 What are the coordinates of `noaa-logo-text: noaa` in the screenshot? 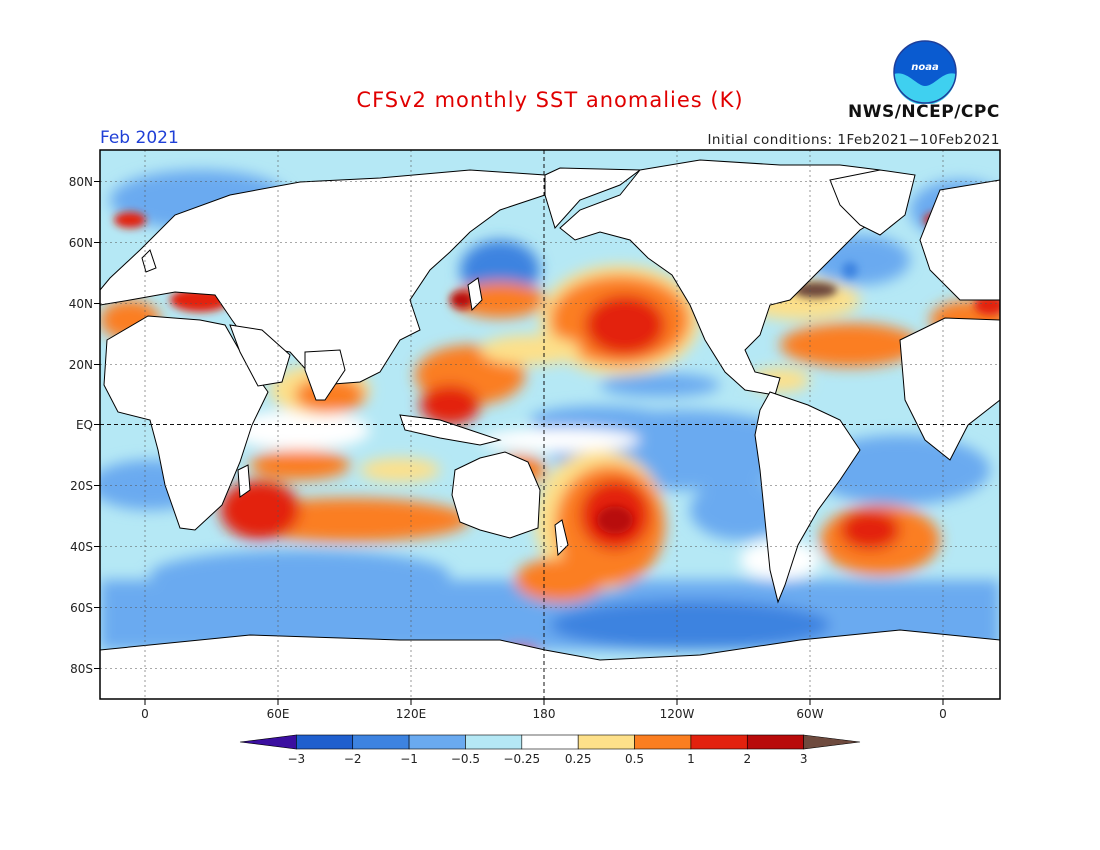 It's located at (925, 67).